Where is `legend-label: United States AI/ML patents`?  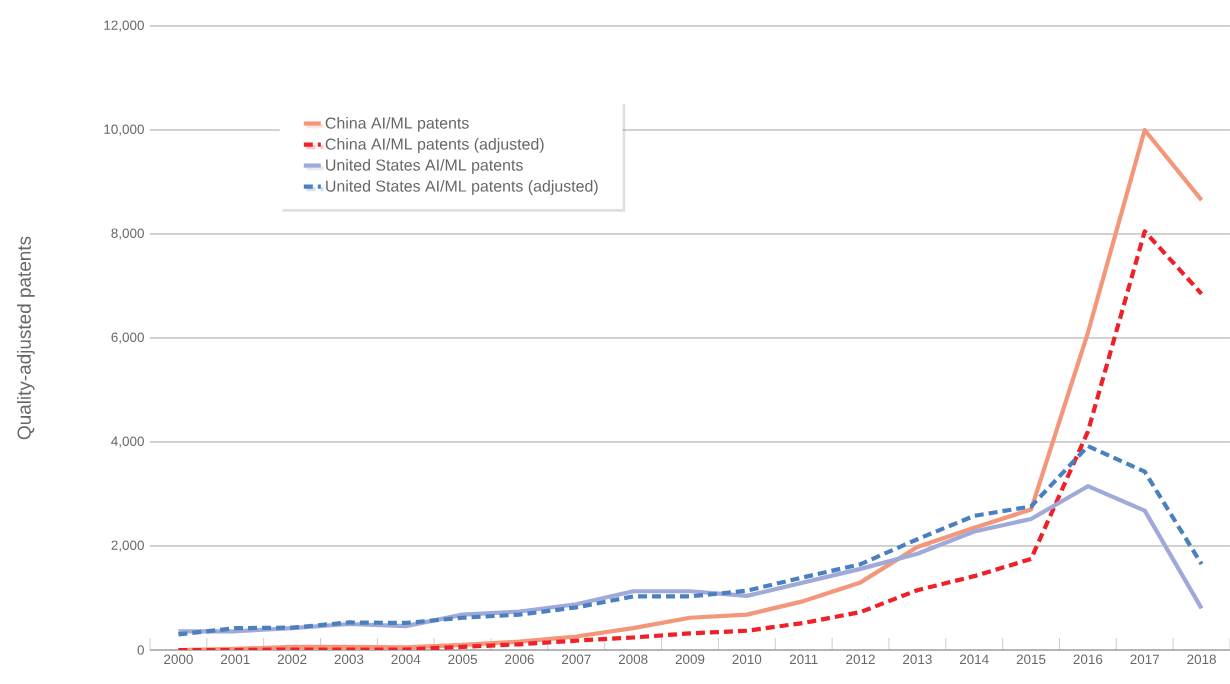
legend-label: United States AI/ML patents is located at coordinates (424, 166).